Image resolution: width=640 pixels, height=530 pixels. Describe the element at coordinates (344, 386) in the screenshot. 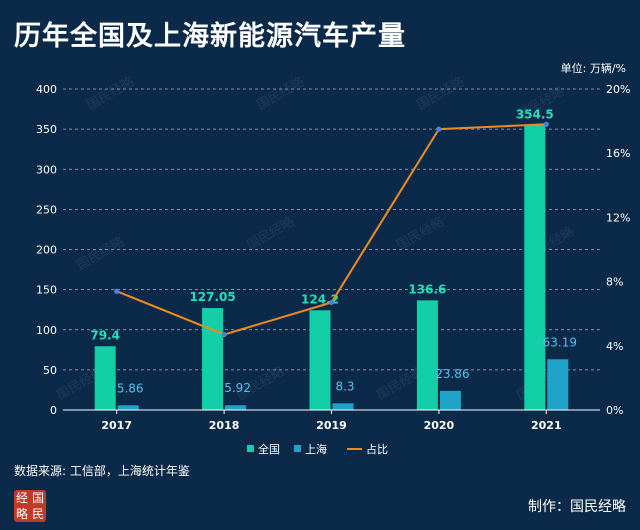

I see `label-shanghai: 8.3` at that location.